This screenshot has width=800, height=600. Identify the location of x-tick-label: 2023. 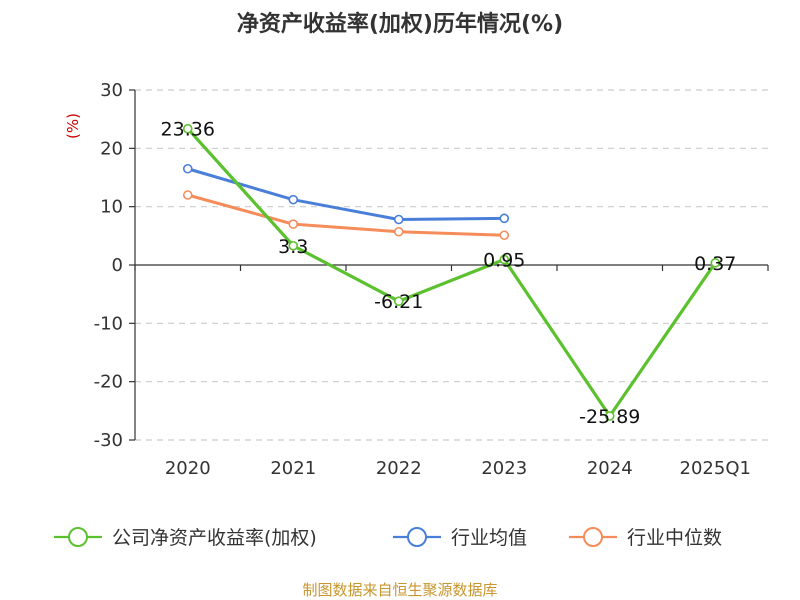
(504, 468).